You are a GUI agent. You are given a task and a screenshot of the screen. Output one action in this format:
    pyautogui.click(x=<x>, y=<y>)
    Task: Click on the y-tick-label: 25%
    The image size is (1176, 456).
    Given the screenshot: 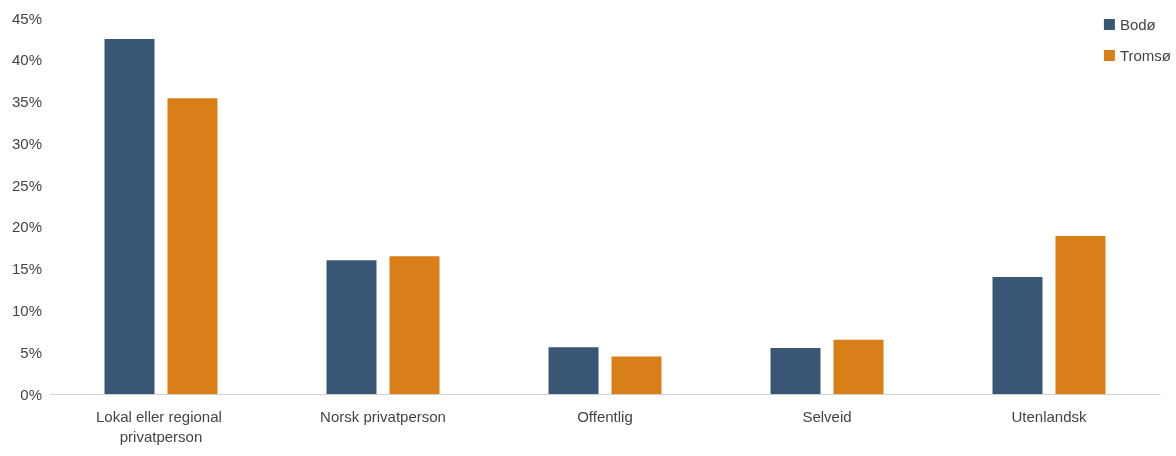 What is the action you would take?
    pyautogui.click(x=26, y=185)
    